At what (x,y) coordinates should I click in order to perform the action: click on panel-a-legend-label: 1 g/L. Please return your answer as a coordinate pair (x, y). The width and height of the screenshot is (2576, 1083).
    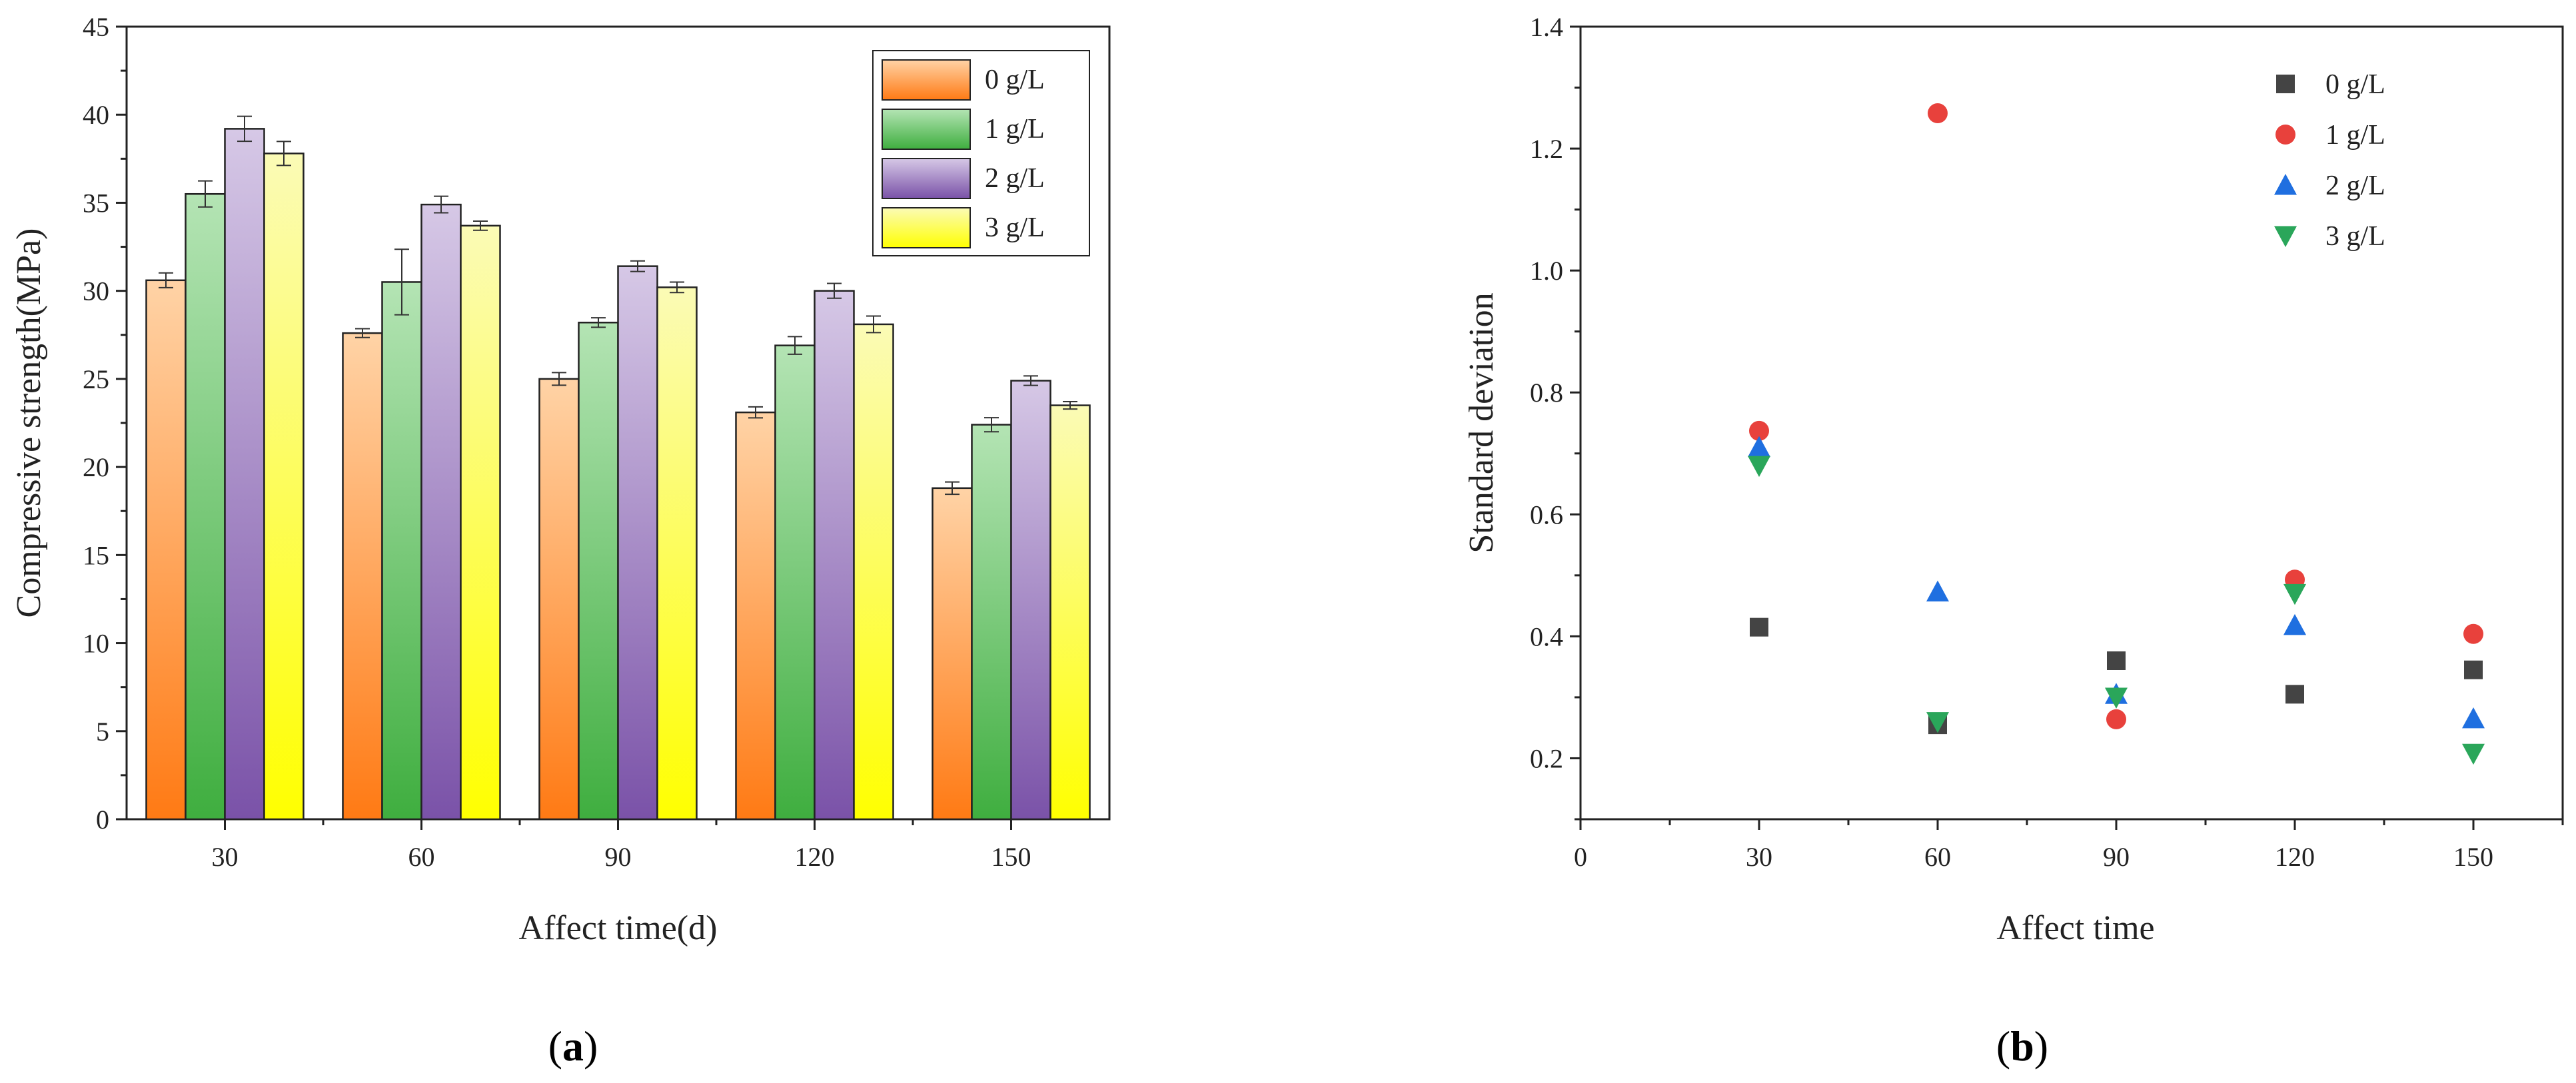
    Looking at the image, I should click on (1015, 129).